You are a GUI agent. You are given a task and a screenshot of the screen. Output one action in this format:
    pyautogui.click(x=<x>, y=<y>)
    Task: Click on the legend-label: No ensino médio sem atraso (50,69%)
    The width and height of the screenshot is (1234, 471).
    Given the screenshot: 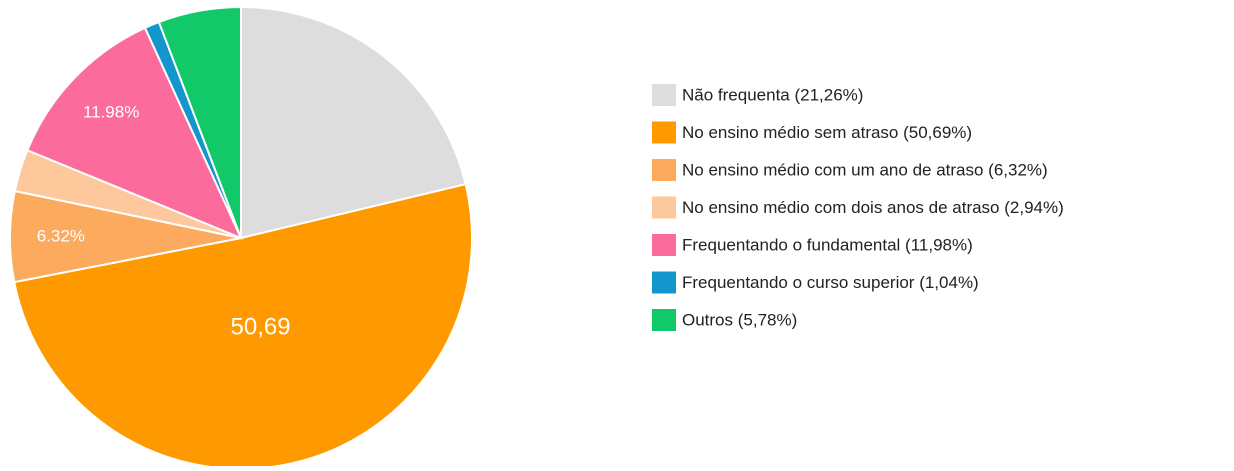 What is the action you would take?
    pyautogui.click(x=827, y=132)
    